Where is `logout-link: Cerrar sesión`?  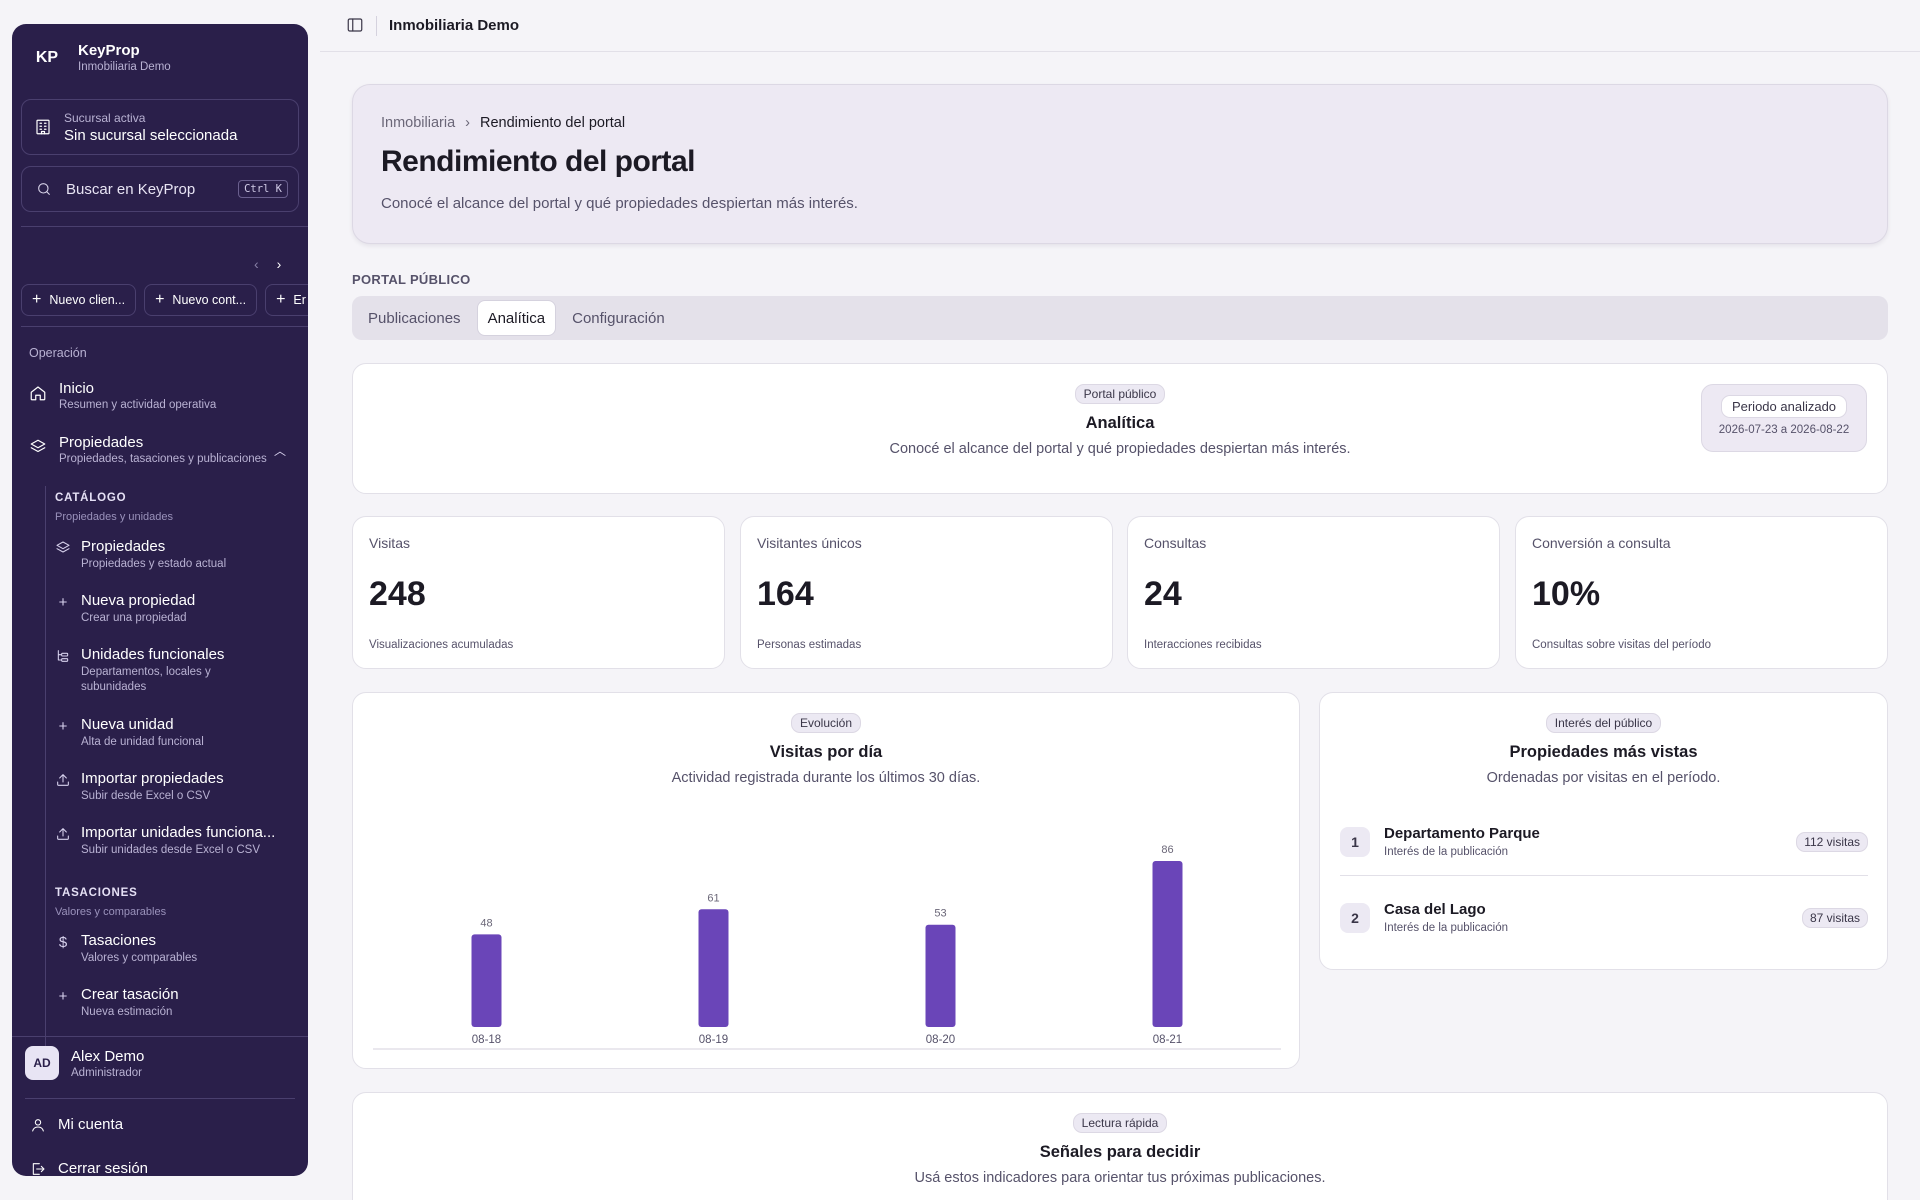
logout-link: Cerrar sesión is located at coordinates (89, 1168).